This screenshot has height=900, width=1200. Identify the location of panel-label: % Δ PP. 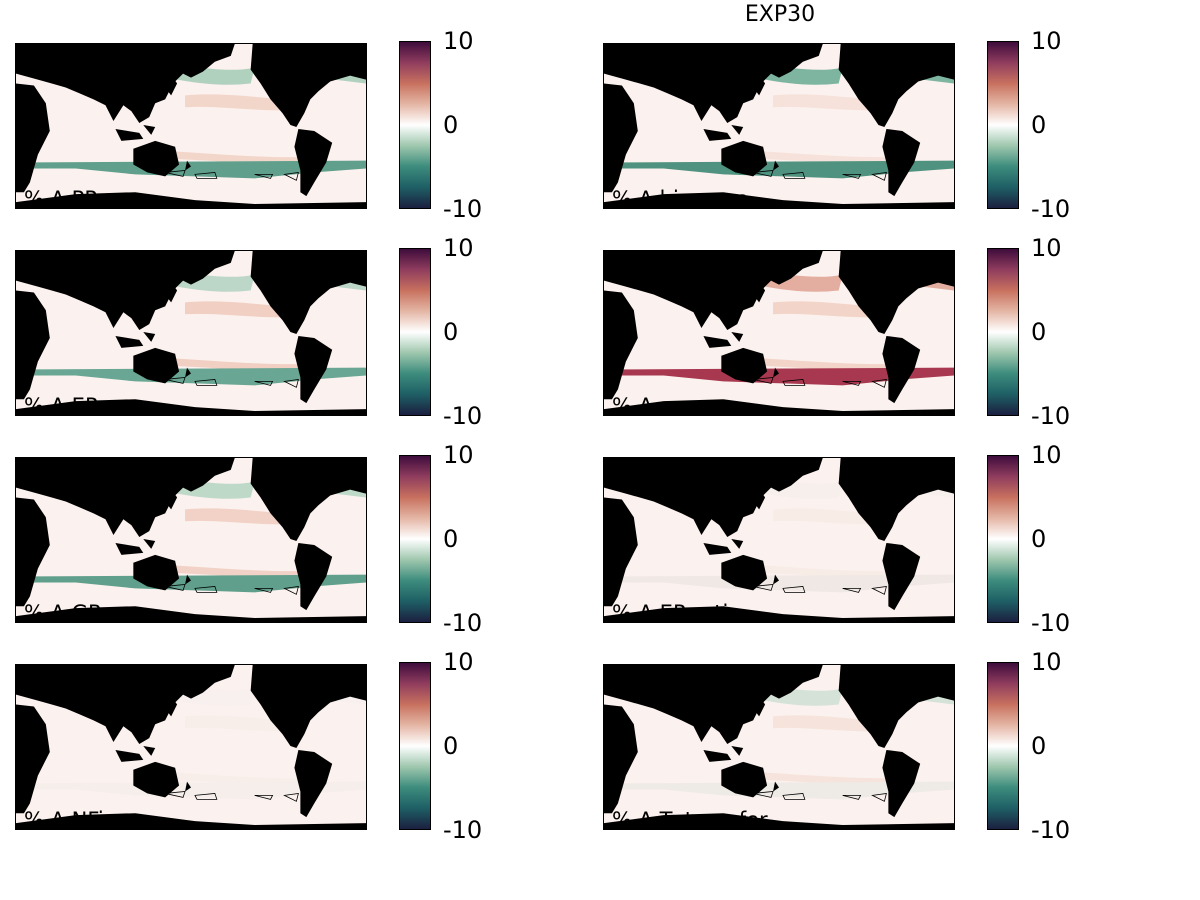
(60, 198).